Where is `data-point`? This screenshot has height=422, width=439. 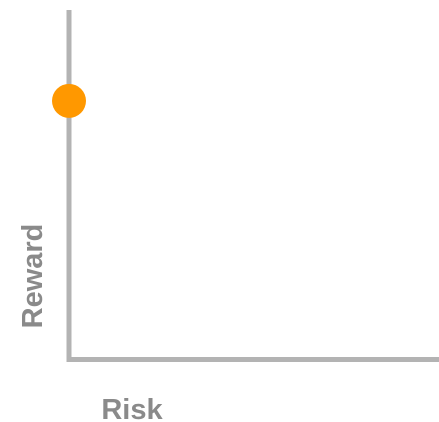
data-point is located at coordinates (69, 100).